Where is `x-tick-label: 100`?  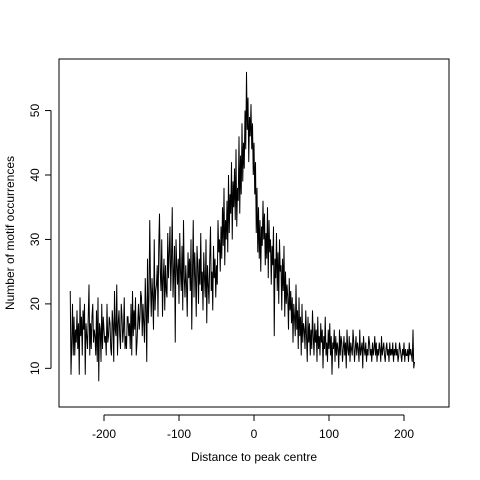 x-tick-label: 100 is located at coordinates (329, 434).